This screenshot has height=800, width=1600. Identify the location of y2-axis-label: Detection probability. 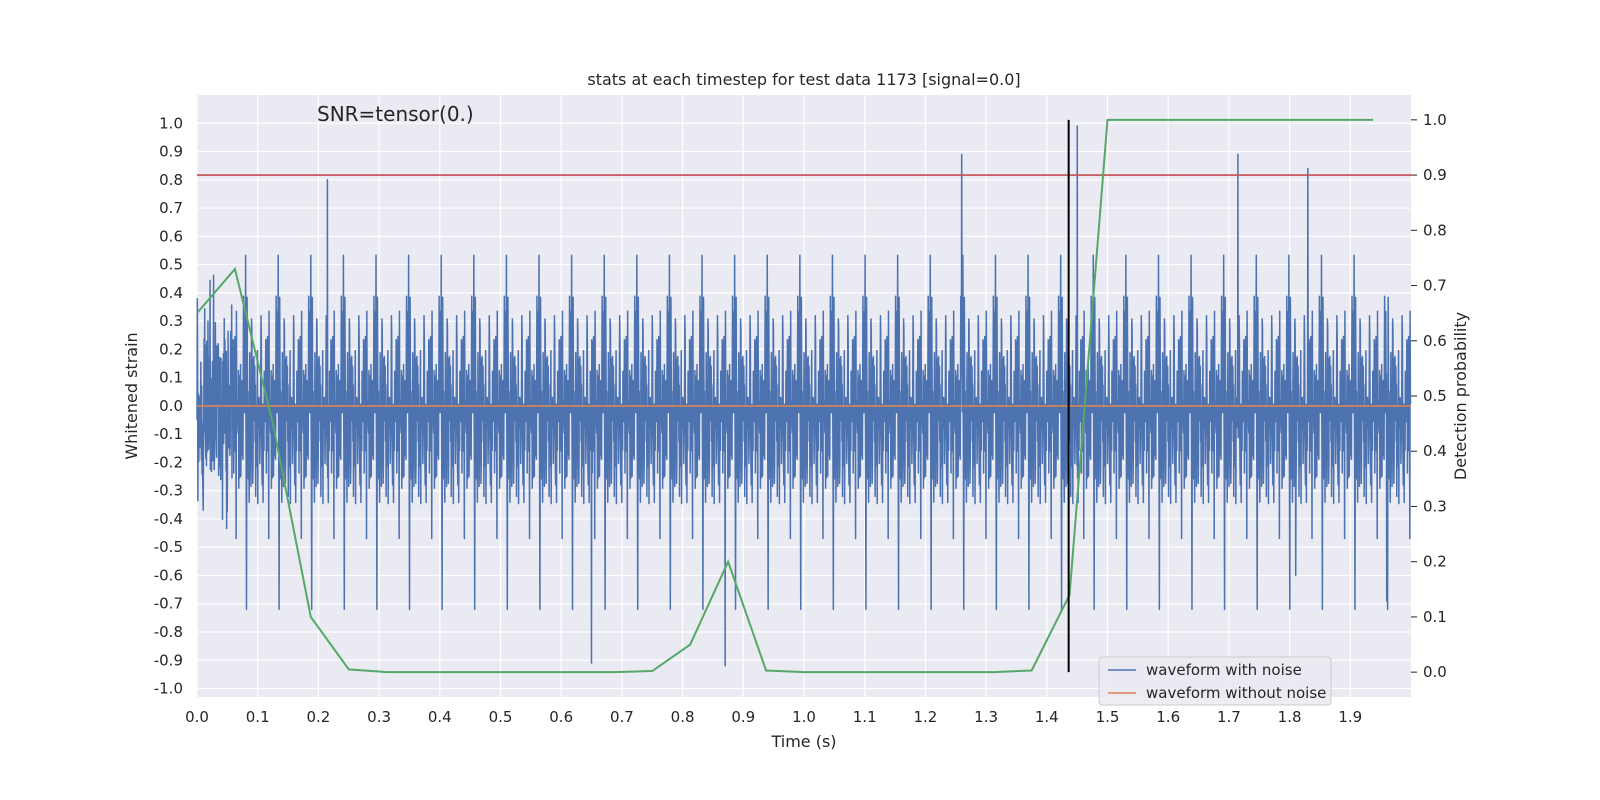
(1460, 396).